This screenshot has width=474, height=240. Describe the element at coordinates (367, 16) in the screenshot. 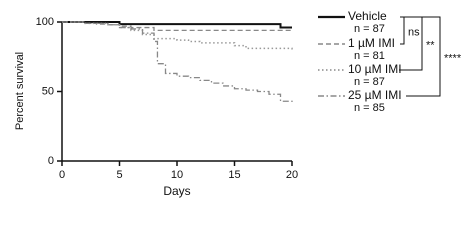

I see `legend-label: Vehicle` at that location.